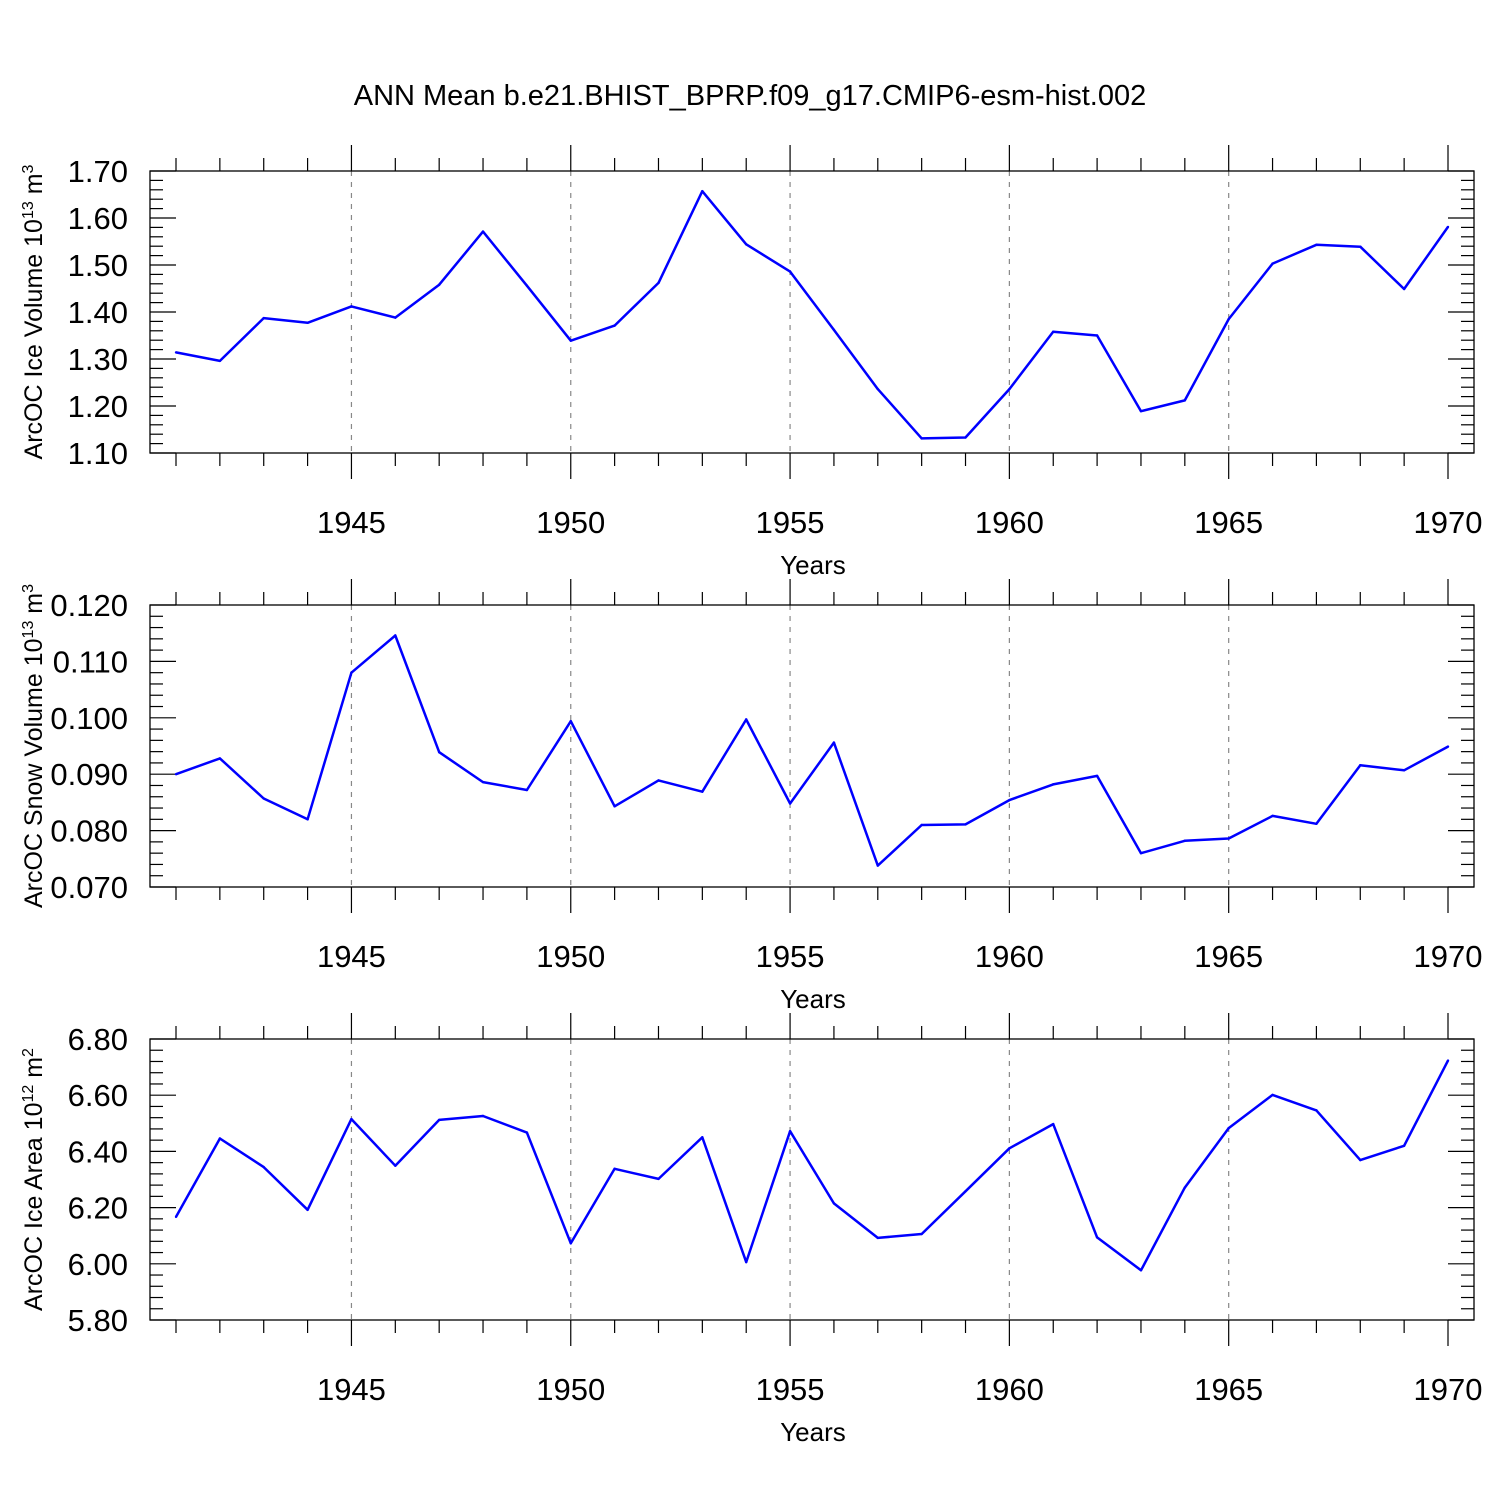 The height and width of the screenshot is (1500, 1500). I want to click on y-tick-label: 1.40, so click(98, 312).